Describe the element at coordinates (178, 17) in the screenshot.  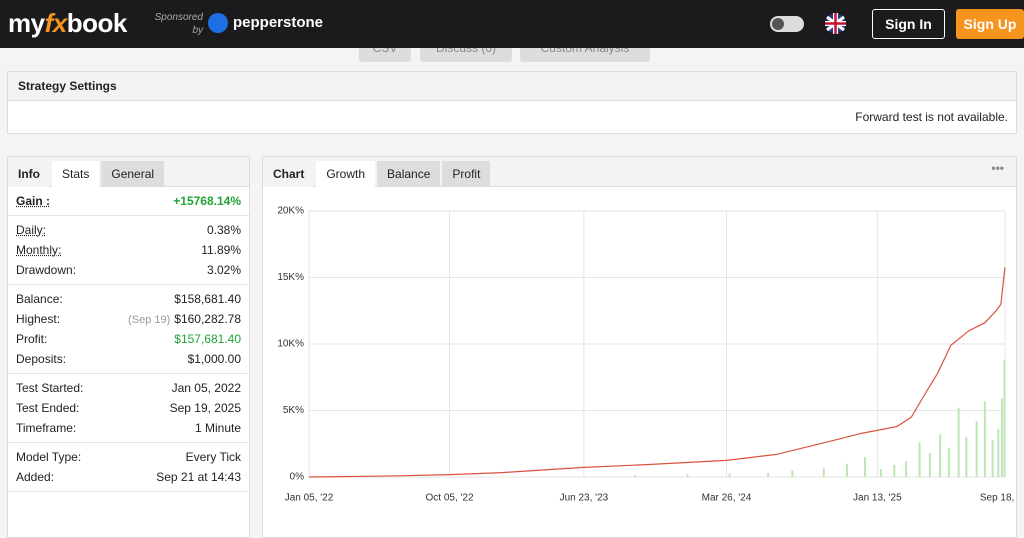
I see `sponsored-text: Sponsored` at that location.